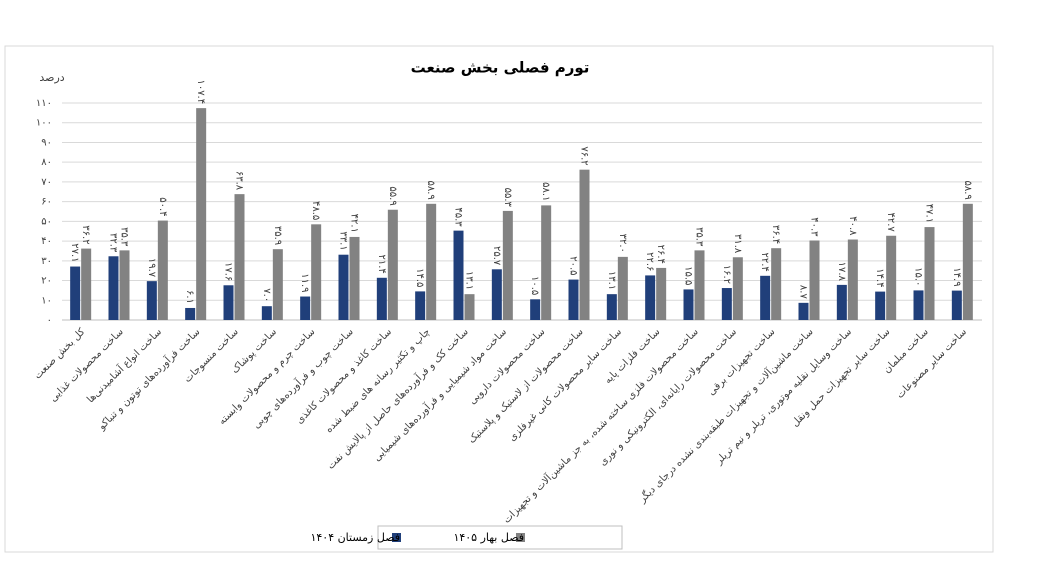 The height and width of the screenshot is (568, 1047). What do you see at coordinates (49, 320) in the screenshot?
I see `y-tick-label: ۰` at bounding box center [49, 320].